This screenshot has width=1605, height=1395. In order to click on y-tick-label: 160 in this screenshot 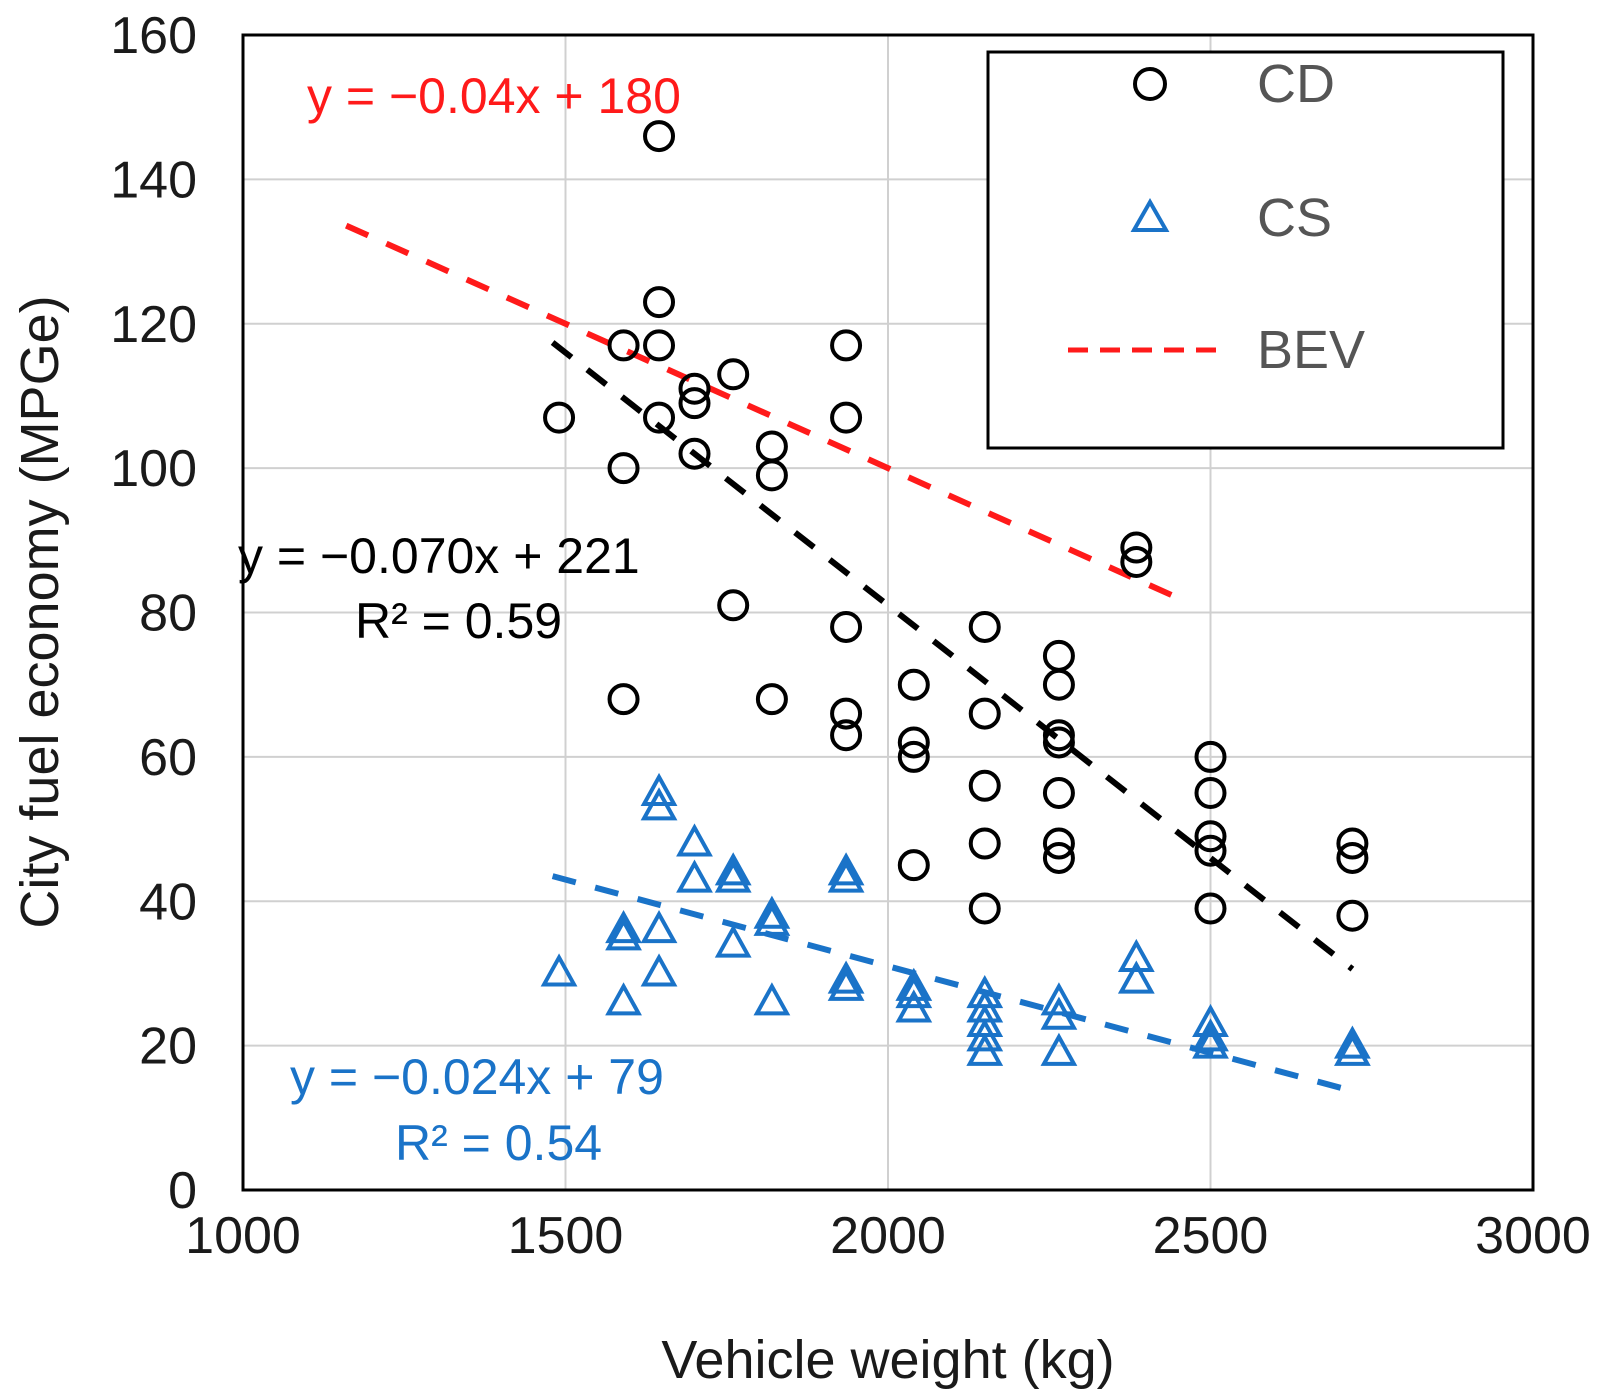, I will do `click(153, 36)`.